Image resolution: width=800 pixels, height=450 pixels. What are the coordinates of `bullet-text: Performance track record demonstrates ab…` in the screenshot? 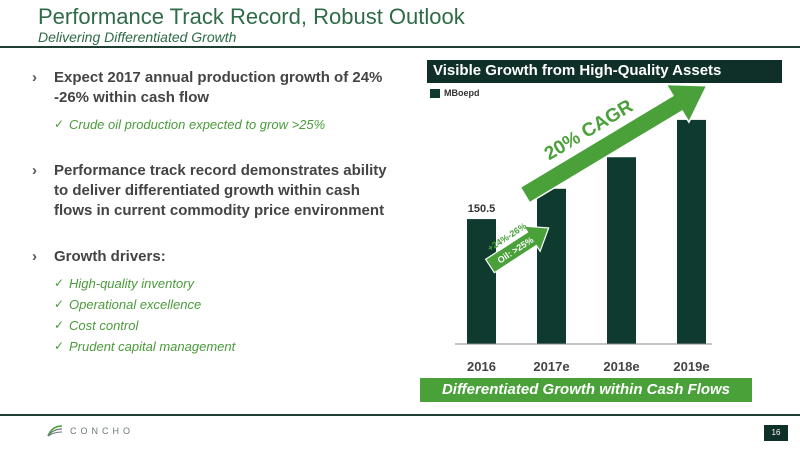 It's located at (220, 190).